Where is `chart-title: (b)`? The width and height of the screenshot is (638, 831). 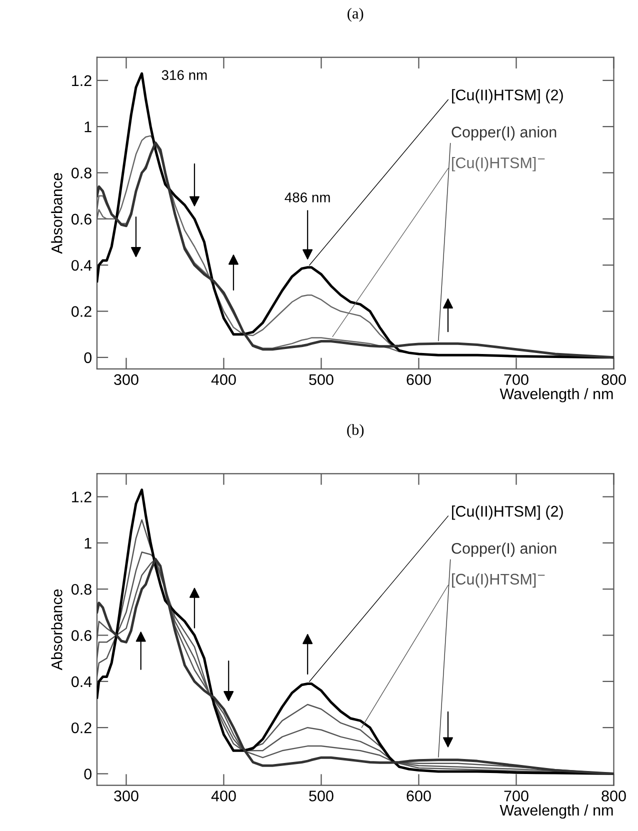
chart-title: (b) is located at coordinates (355, 431).